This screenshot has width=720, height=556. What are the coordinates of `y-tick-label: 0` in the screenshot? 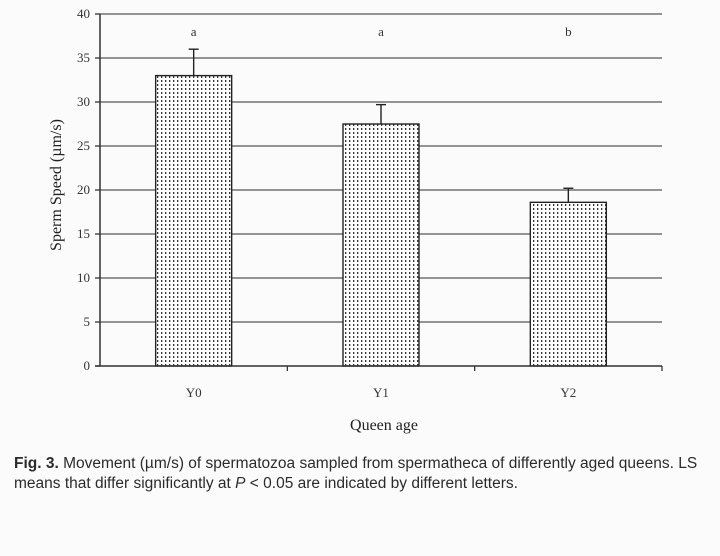 It's located at (87, 365).